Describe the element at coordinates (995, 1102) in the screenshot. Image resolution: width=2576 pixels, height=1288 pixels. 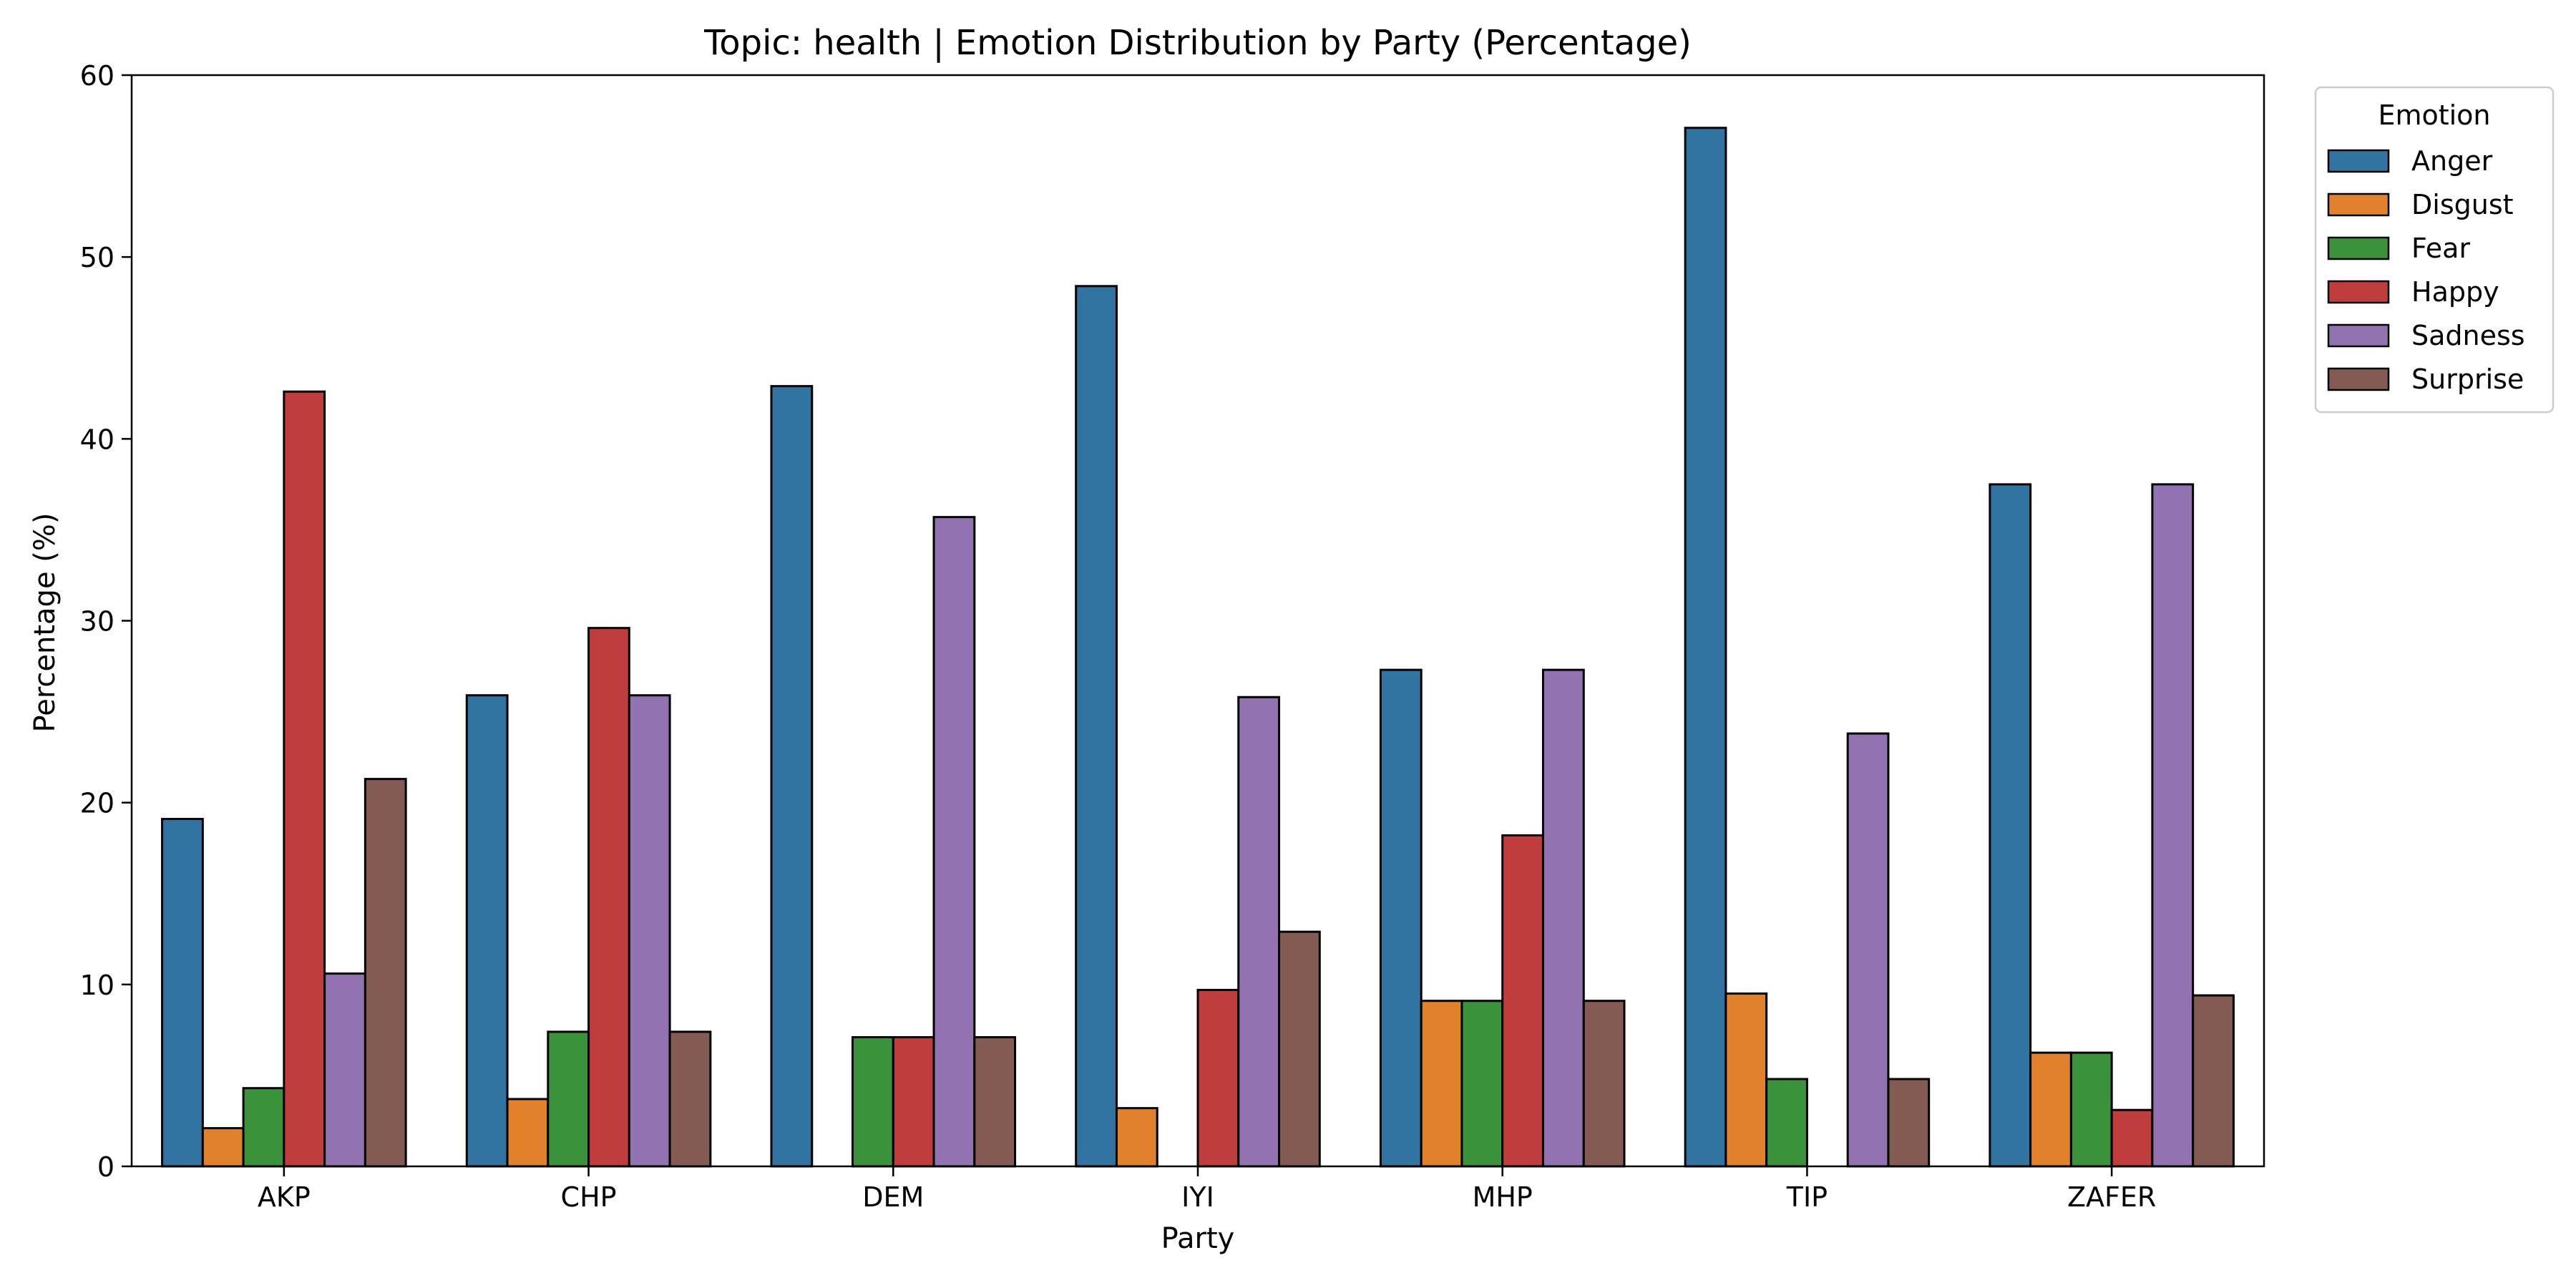
I see `bar-surprise-dem` at that location.